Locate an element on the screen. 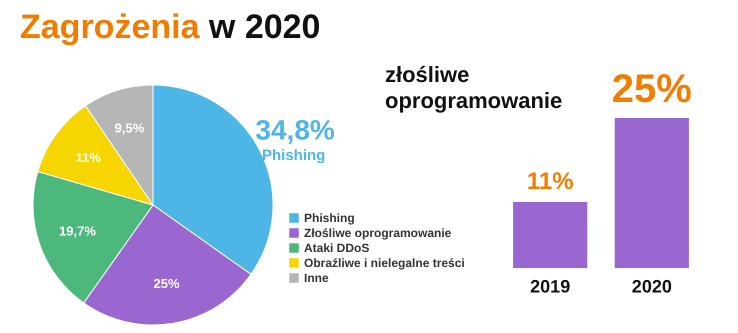 This screenshot has height=333, width=738. chart-title: złośliwe oprogramowanie is located at coordinates (474, 88).